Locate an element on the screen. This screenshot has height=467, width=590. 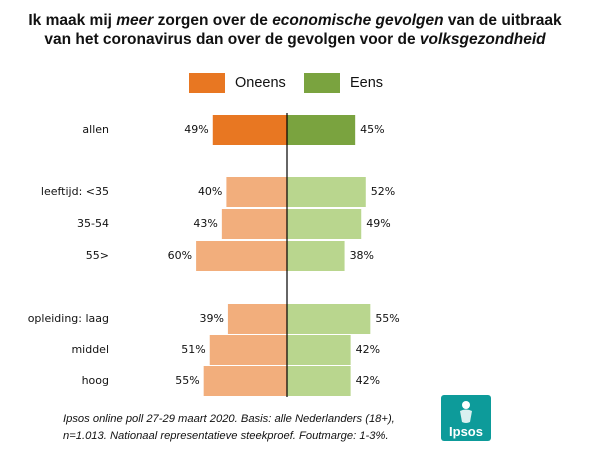
title-segment: zorgen over de is located at coordinates (213, 20).